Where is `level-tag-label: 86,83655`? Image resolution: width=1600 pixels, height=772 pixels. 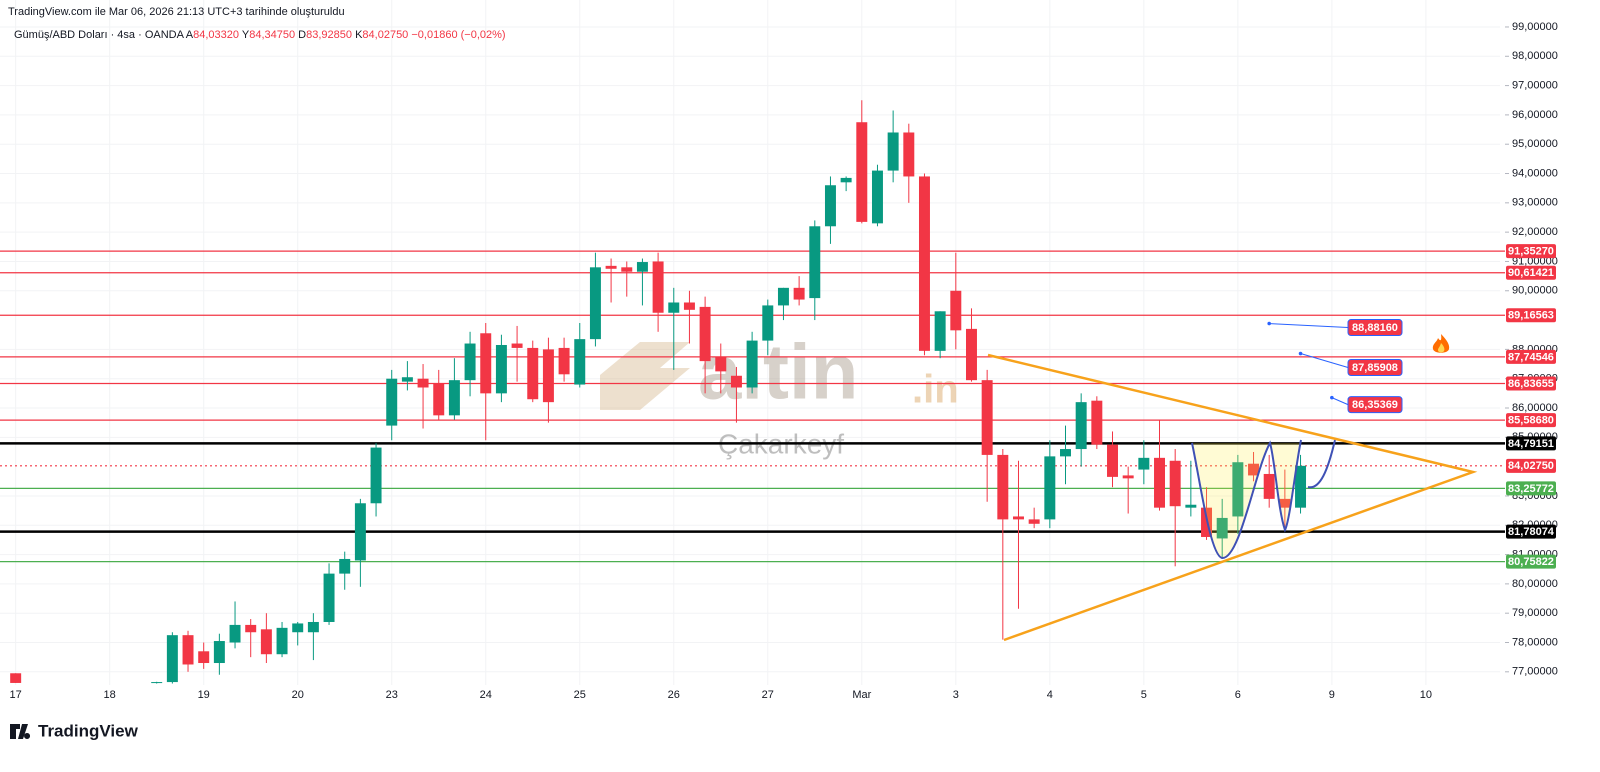 level-tag-label: 86,83655 is located at coordinates (1531, 384).